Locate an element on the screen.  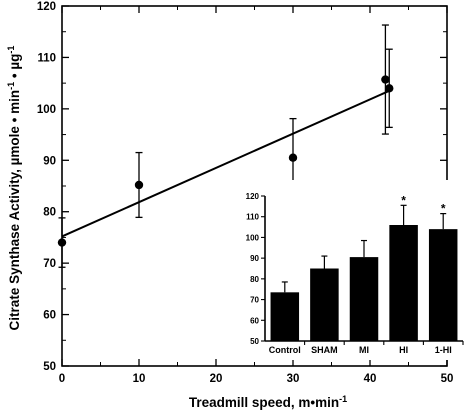
inset-y-tick-label: 60 is located at coordinates (254, 320).